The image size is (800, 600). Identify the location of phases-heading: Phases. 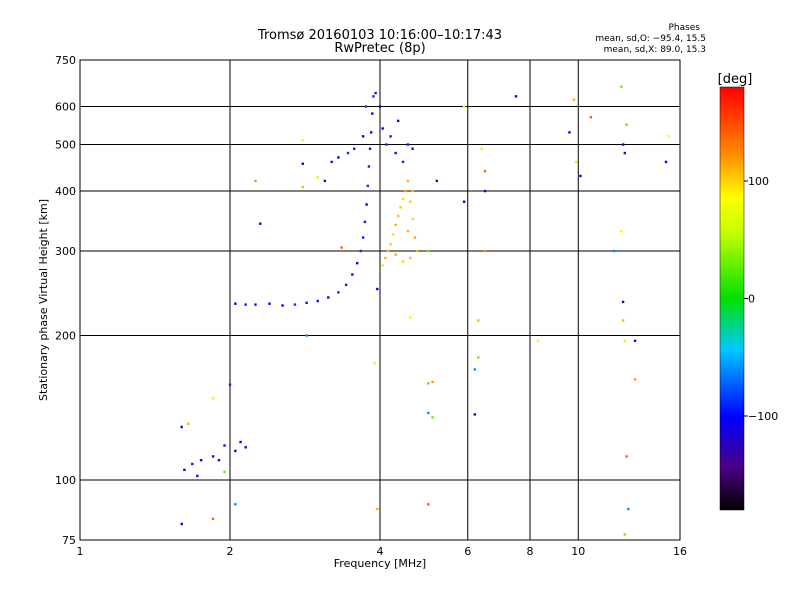
(684, 28).